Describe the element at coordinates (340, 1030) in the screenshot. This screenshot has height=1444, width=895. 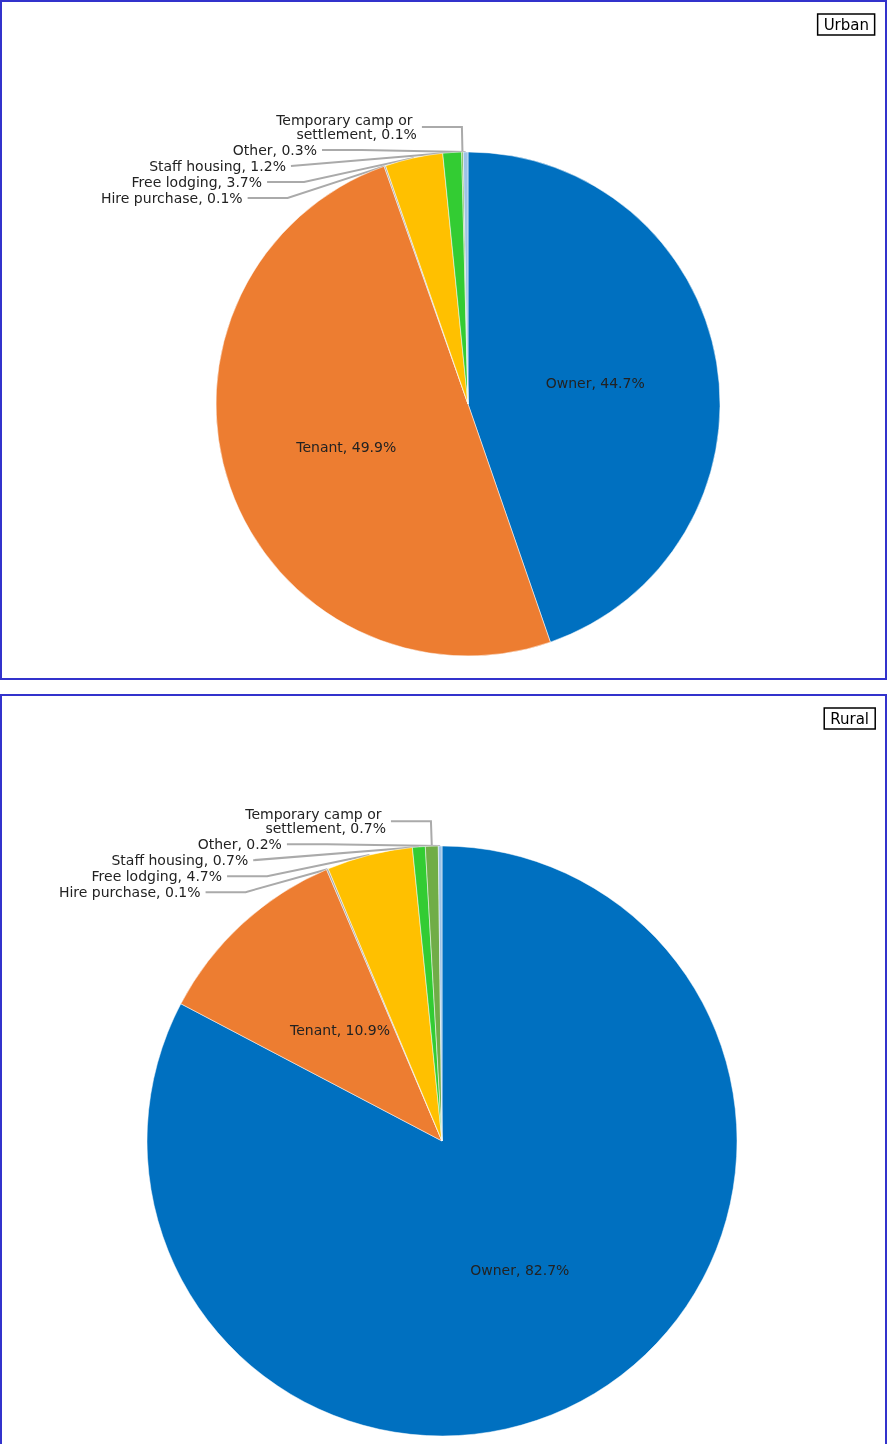
I see `slice-label: Tenant, 10.9%` at that location.